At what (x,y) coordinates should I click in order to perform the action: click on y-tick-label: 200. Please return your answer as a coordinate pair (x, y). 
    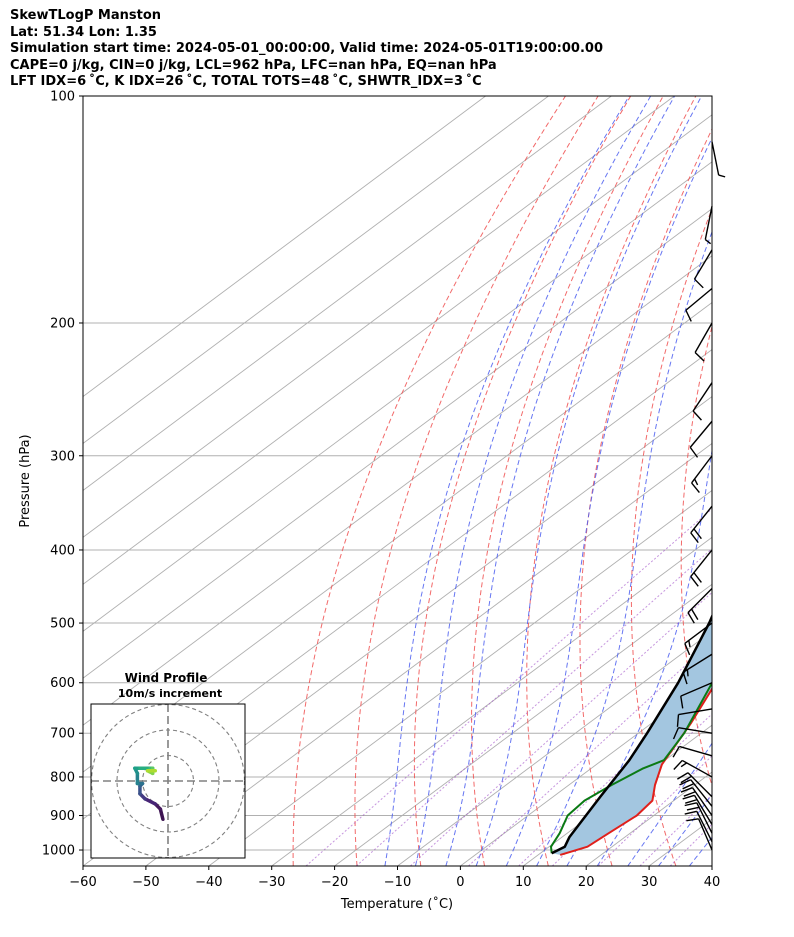
    Looking at the image, I should click on (62, 323).